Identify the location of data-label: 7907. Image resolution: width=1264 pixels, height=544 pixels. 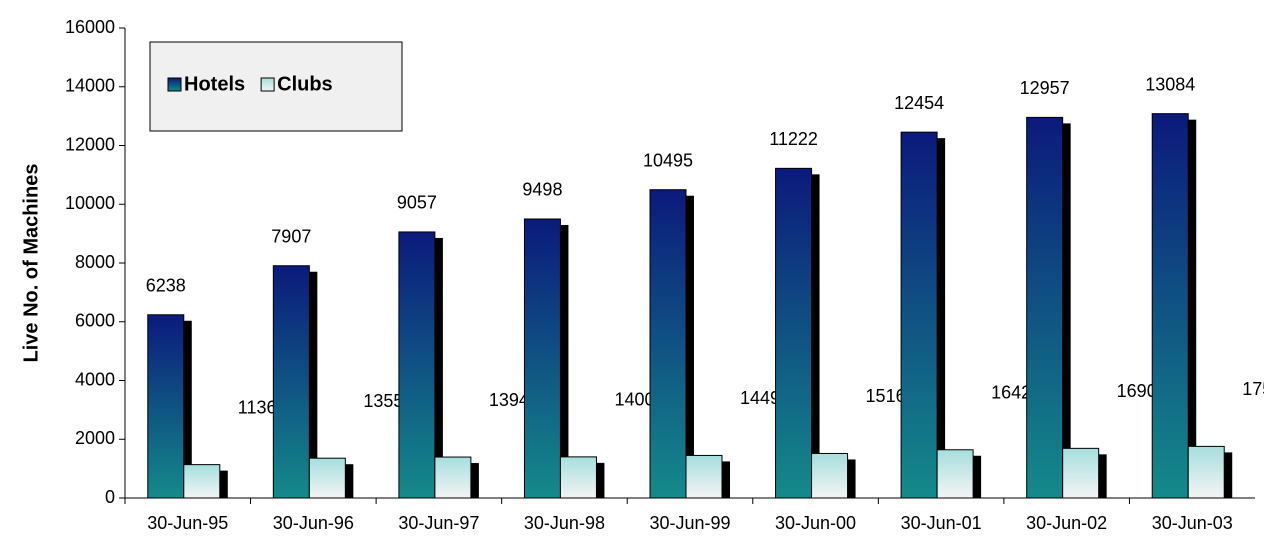
(291, 236).